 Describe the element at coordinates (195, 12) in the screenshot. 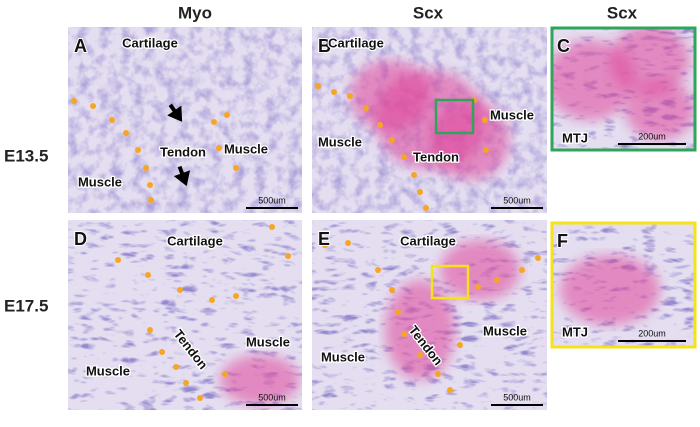

I see `column-header: Myo` at that location.